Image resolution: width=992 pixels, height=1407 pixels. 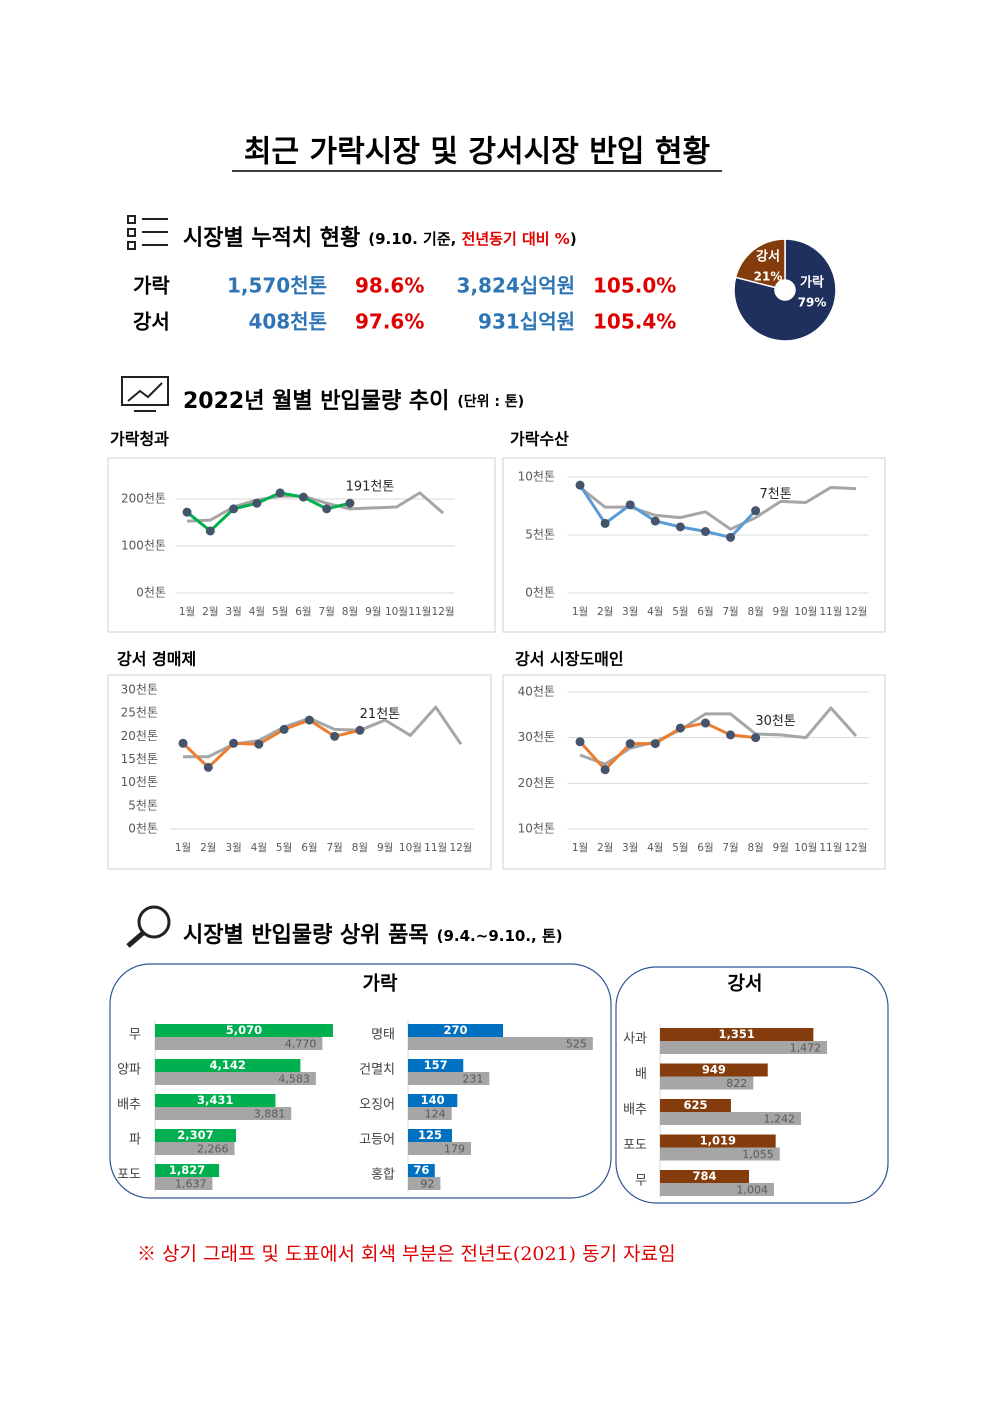 I want to click on data-label: 124, so click(x=435, y=1114).